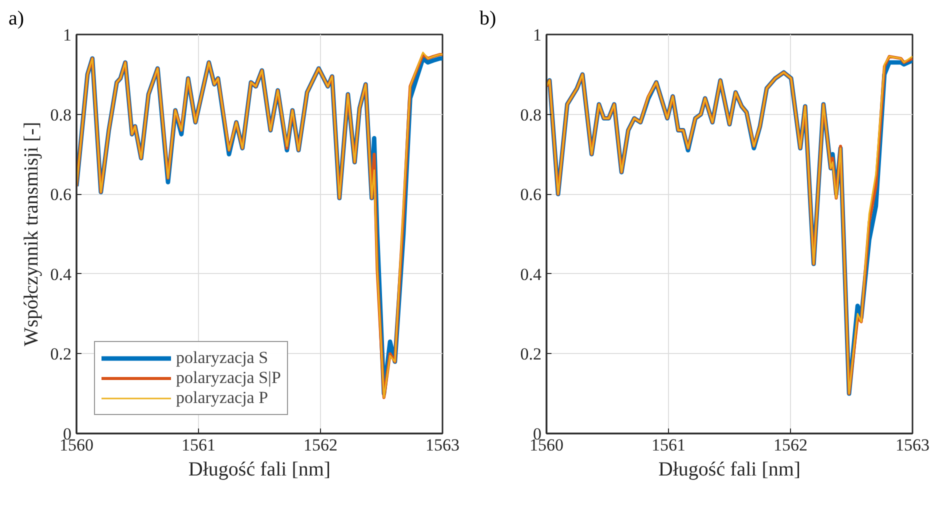 The height and width of the screenshot is (506, 942). Describe the element at coordinates (31, 234) in the screenshot. I see `y-axis-title: Współczynnik transmisji [-]` at that location.